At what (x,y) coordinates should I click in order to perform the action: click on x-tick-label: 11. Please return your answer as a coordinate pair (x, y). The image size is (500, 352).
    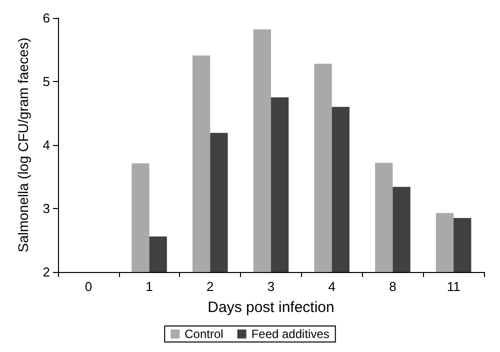
    Looking at the image, I should click on (453, 286).